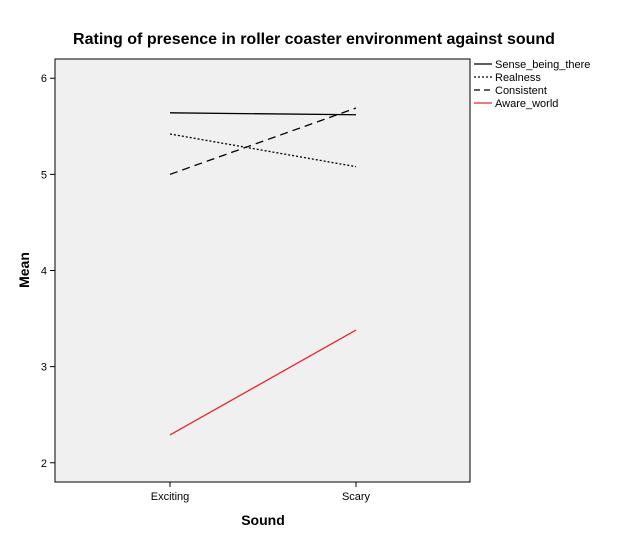 The height and width of the screenshot is (544, 629). What do you see at coordinates (48, 271) in the screenshot?
I see `y-axis: 2 3 4 5 6` at bounding box center [48, 271].